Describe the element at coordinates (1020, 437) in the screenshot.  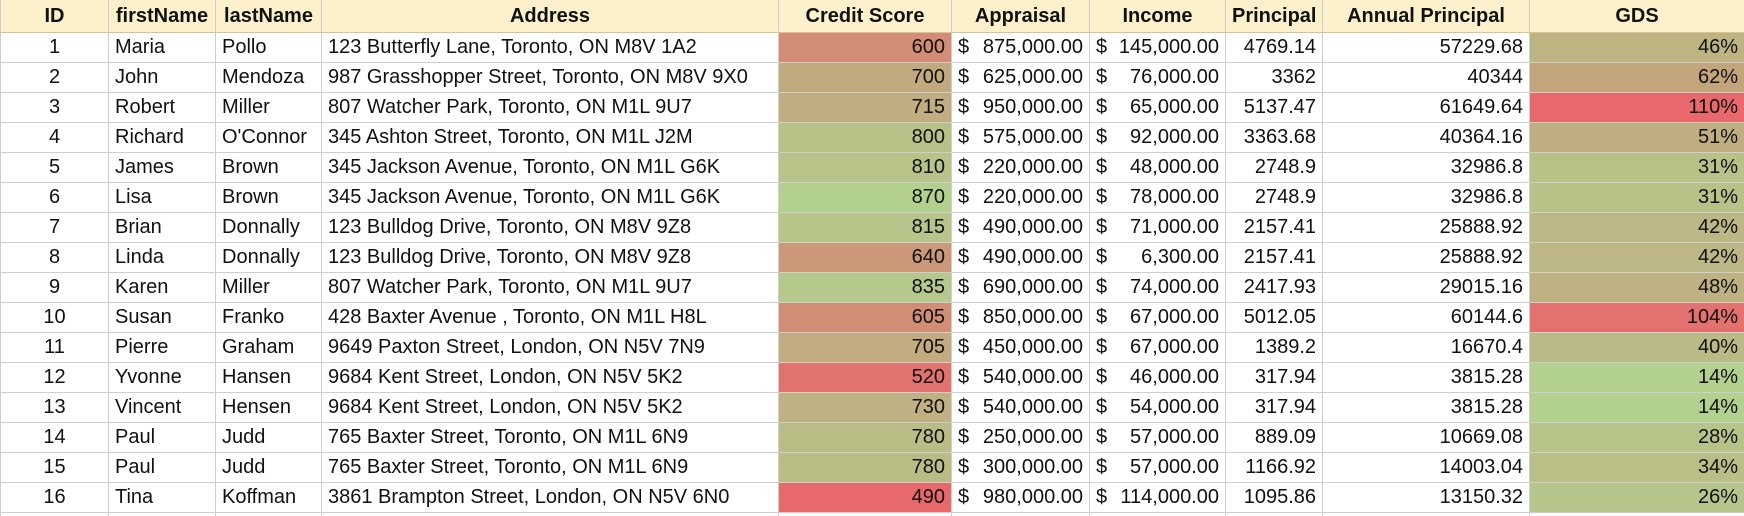
I see `appraisal-cell: $250,000.00` at that location.